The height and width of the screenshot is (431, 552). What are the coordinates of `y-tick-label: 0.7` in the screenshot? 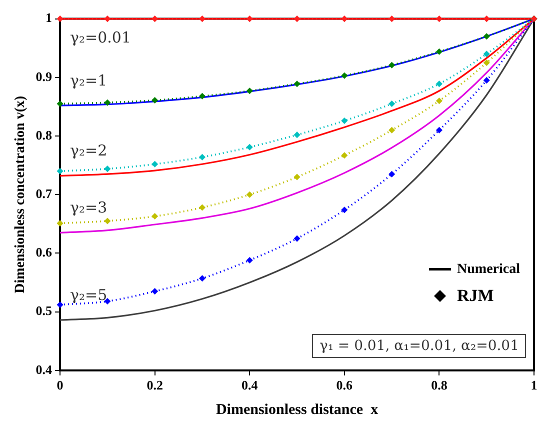 It's located at (44, 193).